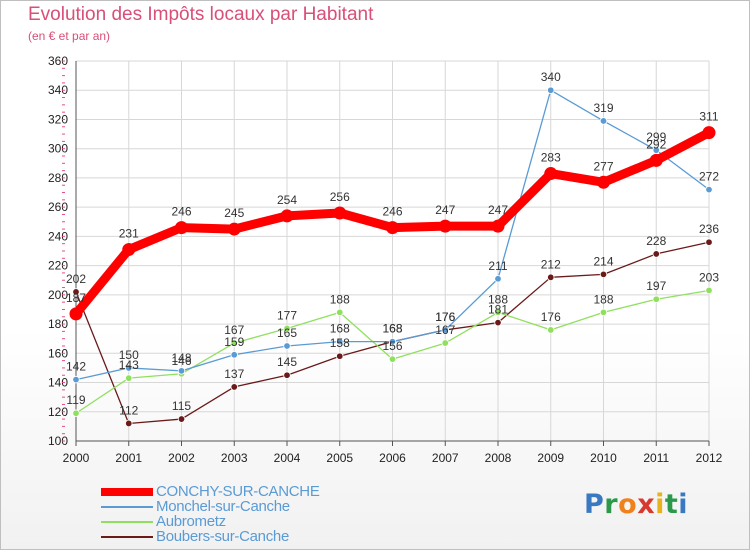 This screenshot has height=550, width=750. I want to click on legend-label: CONCHY-SUR-CANCHE, so click(238, 491).